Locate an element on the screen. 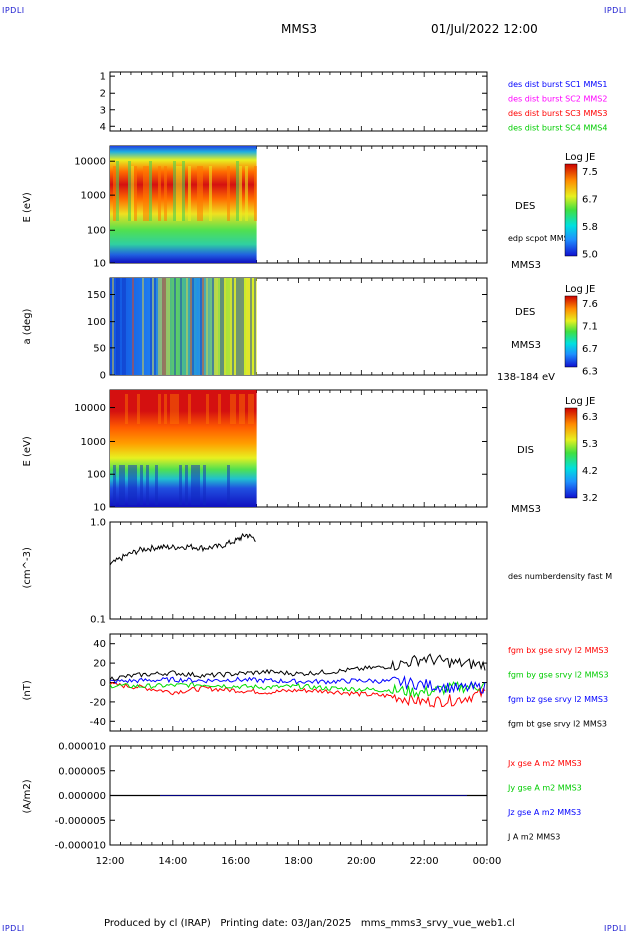  legend-entry: des dist burst SC4 MMS4 is located at coordinates (557, 128).